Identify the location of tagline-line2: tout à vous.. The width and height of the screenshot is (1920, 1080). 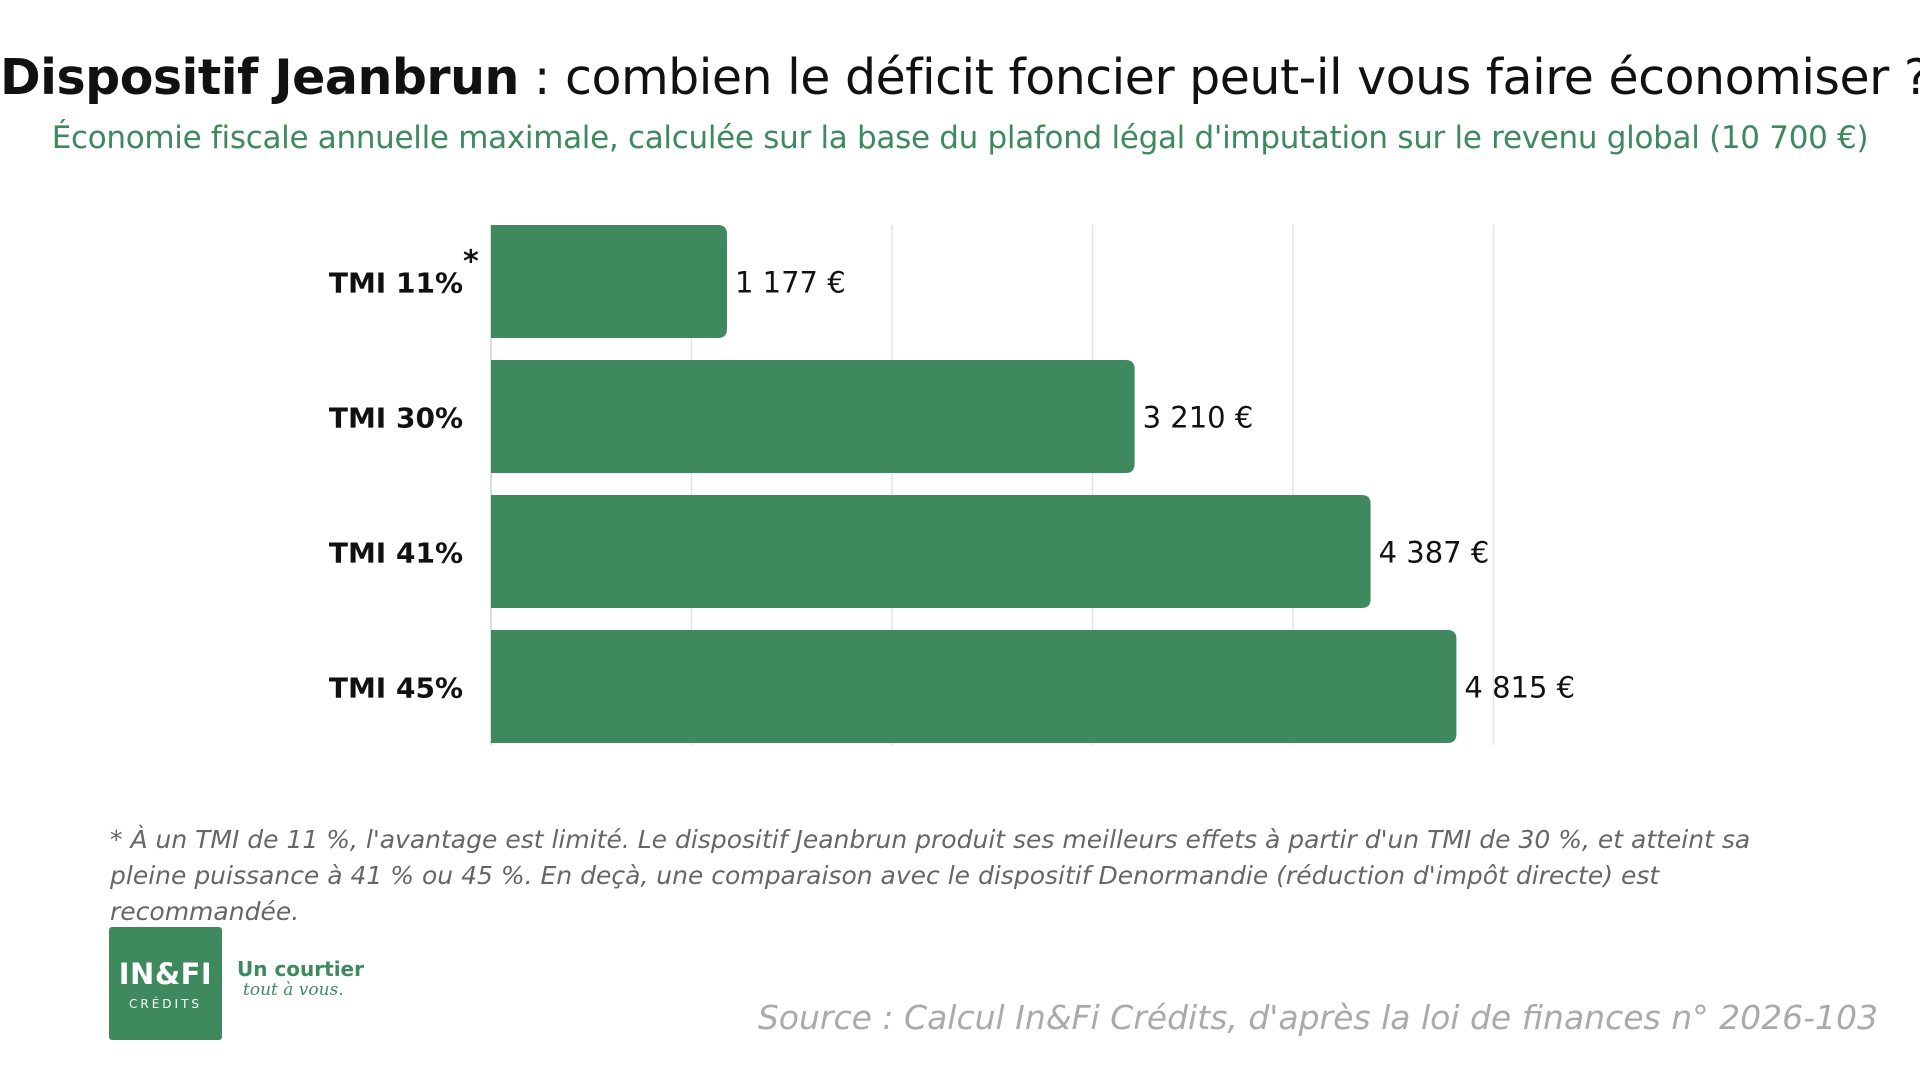
(293, 990).